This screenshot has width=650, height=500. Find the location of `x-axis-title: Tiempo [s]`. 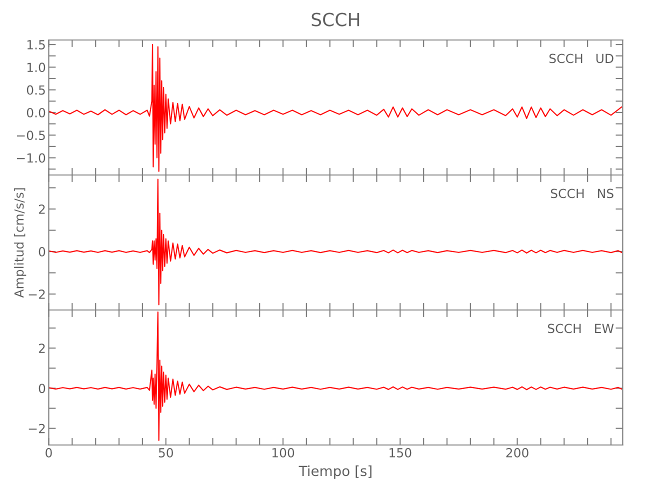

x-axis-title: Tiempo [s] is located at coordinates (335, 472).